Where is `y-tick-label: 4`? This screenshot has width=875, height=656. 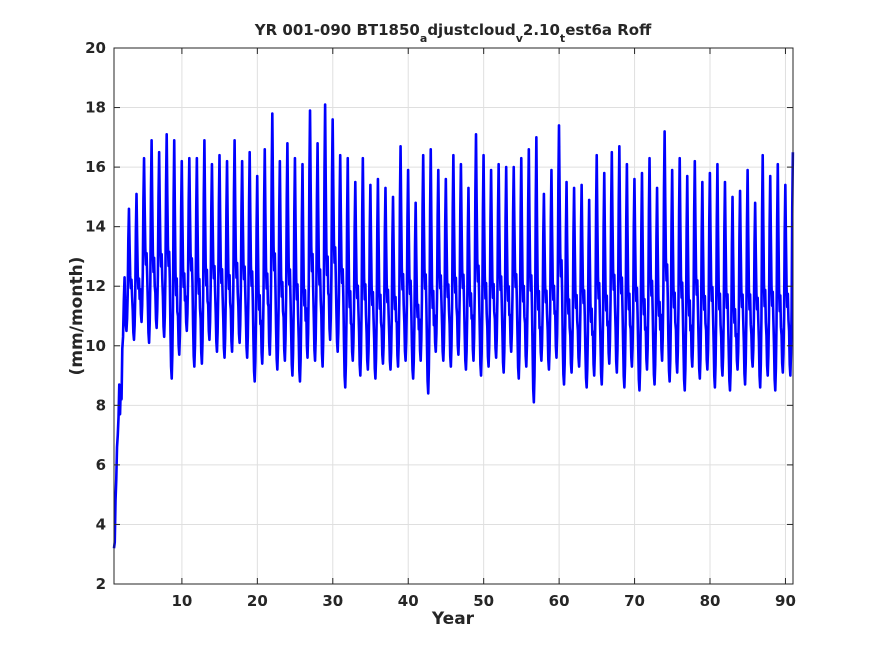 y-tick-label: 4 is located at coordinates (101, 524).